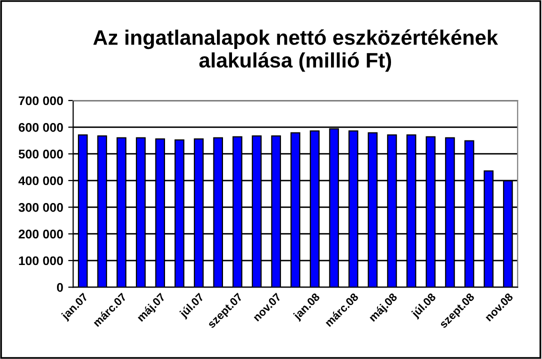 The height and width of the screenshot is (359, 542). Describe the element at coordinates (40, 207) in the screenshot. I see `y-tick-label: 300 000` at that location.